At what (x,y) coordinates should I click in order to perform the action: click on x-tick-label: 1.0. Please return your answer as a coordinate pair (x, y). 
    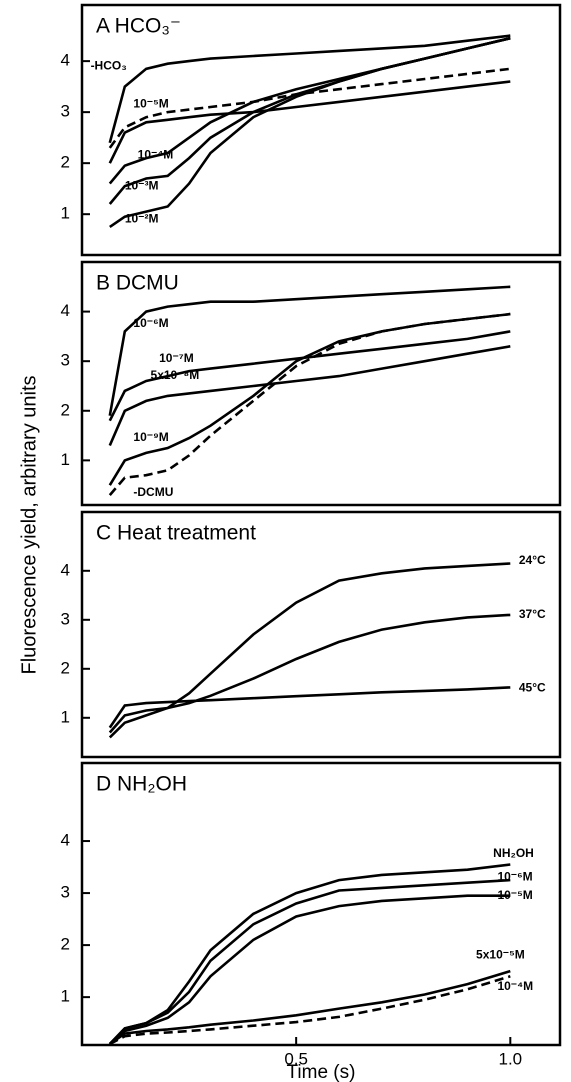
    Looking at the image, I should click on (510, 1058).